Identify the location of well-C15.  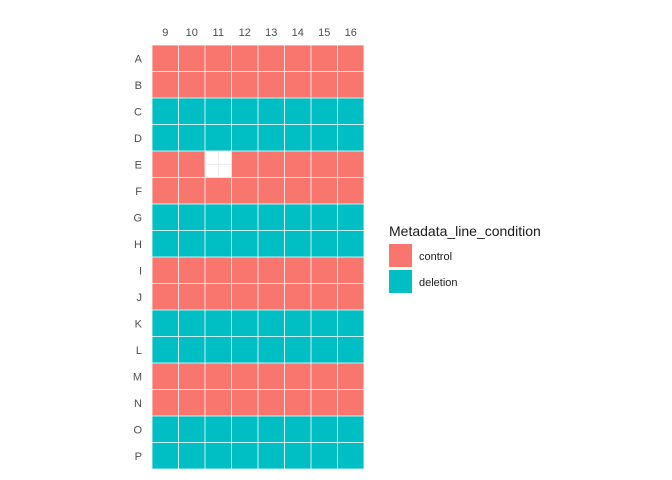
(324, 111).